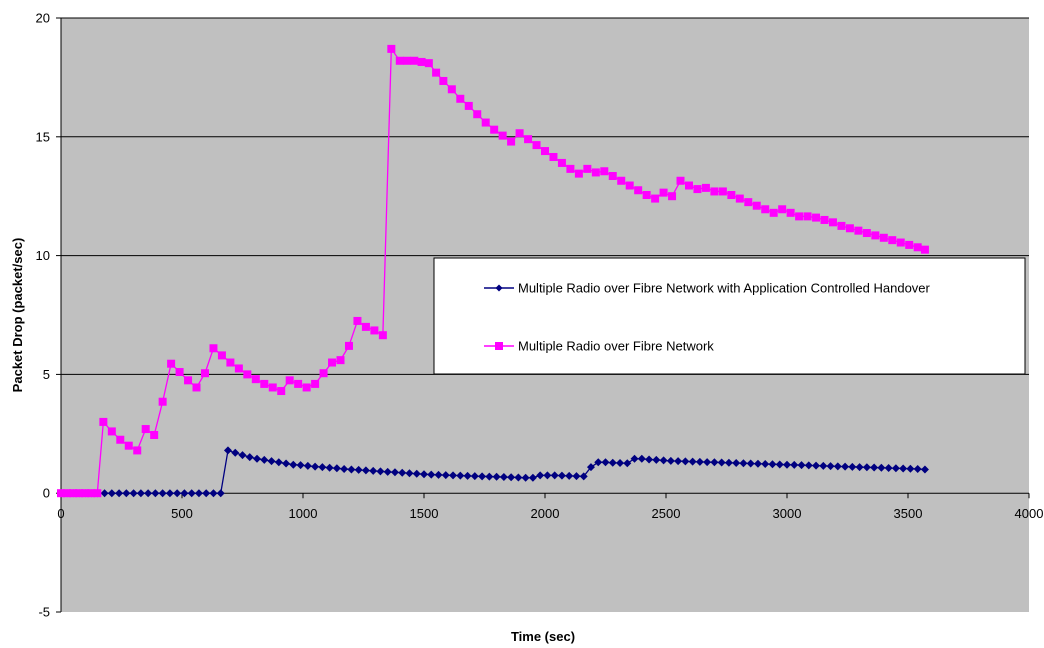 This screenshot has width=1044, height=648. I want to click on y-tick-label-2: 10, so click(43, 255).